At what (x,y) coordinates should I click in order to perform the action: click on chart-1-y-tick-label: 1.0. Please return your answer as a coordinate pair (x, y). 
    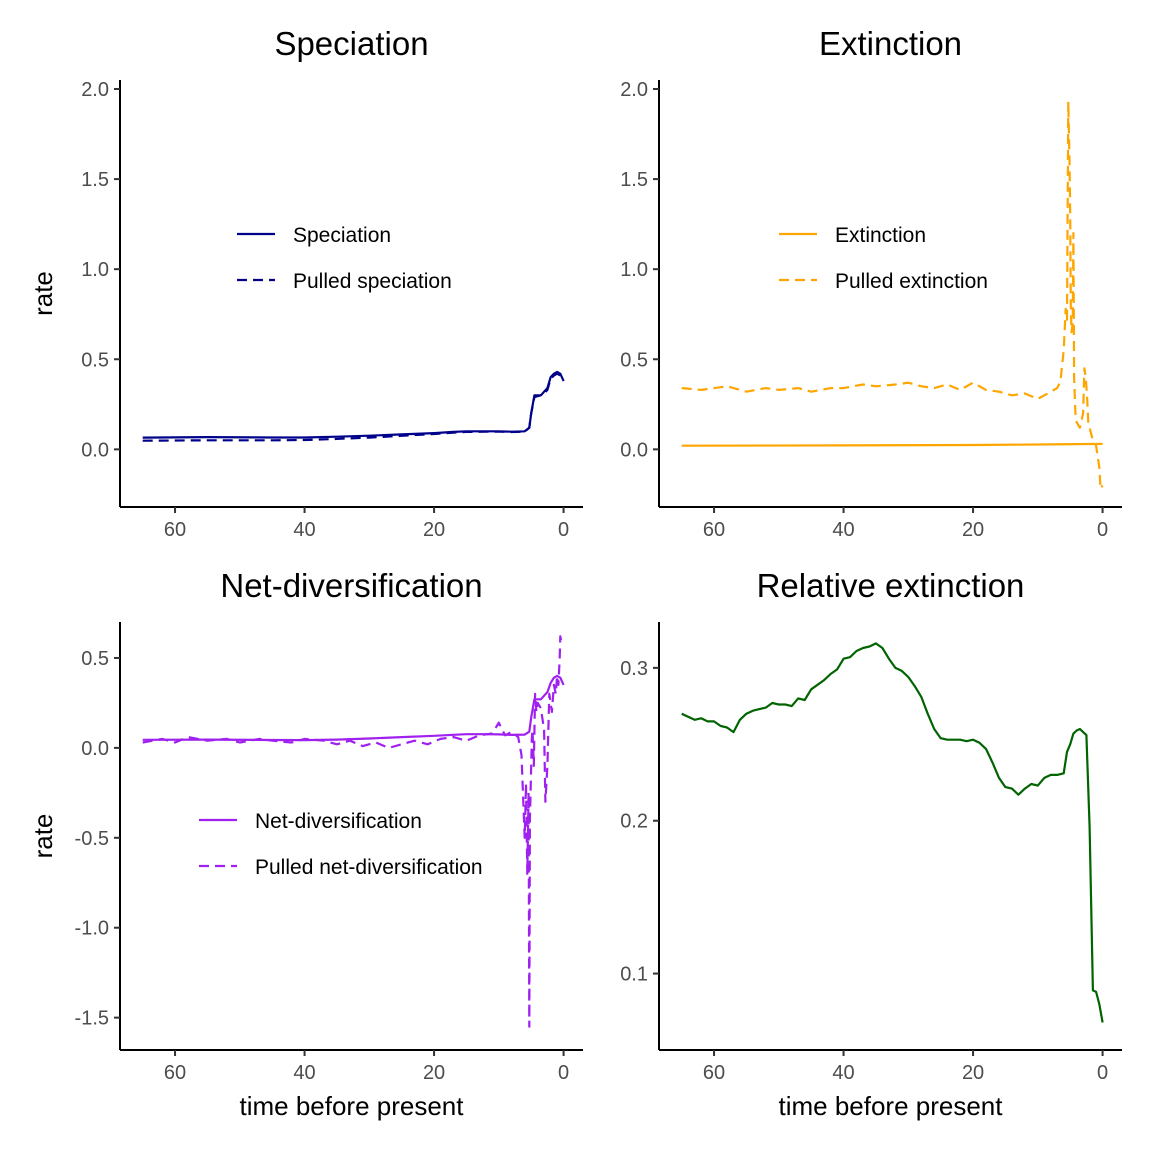
    Looking at the image, I should click on (634, 270).